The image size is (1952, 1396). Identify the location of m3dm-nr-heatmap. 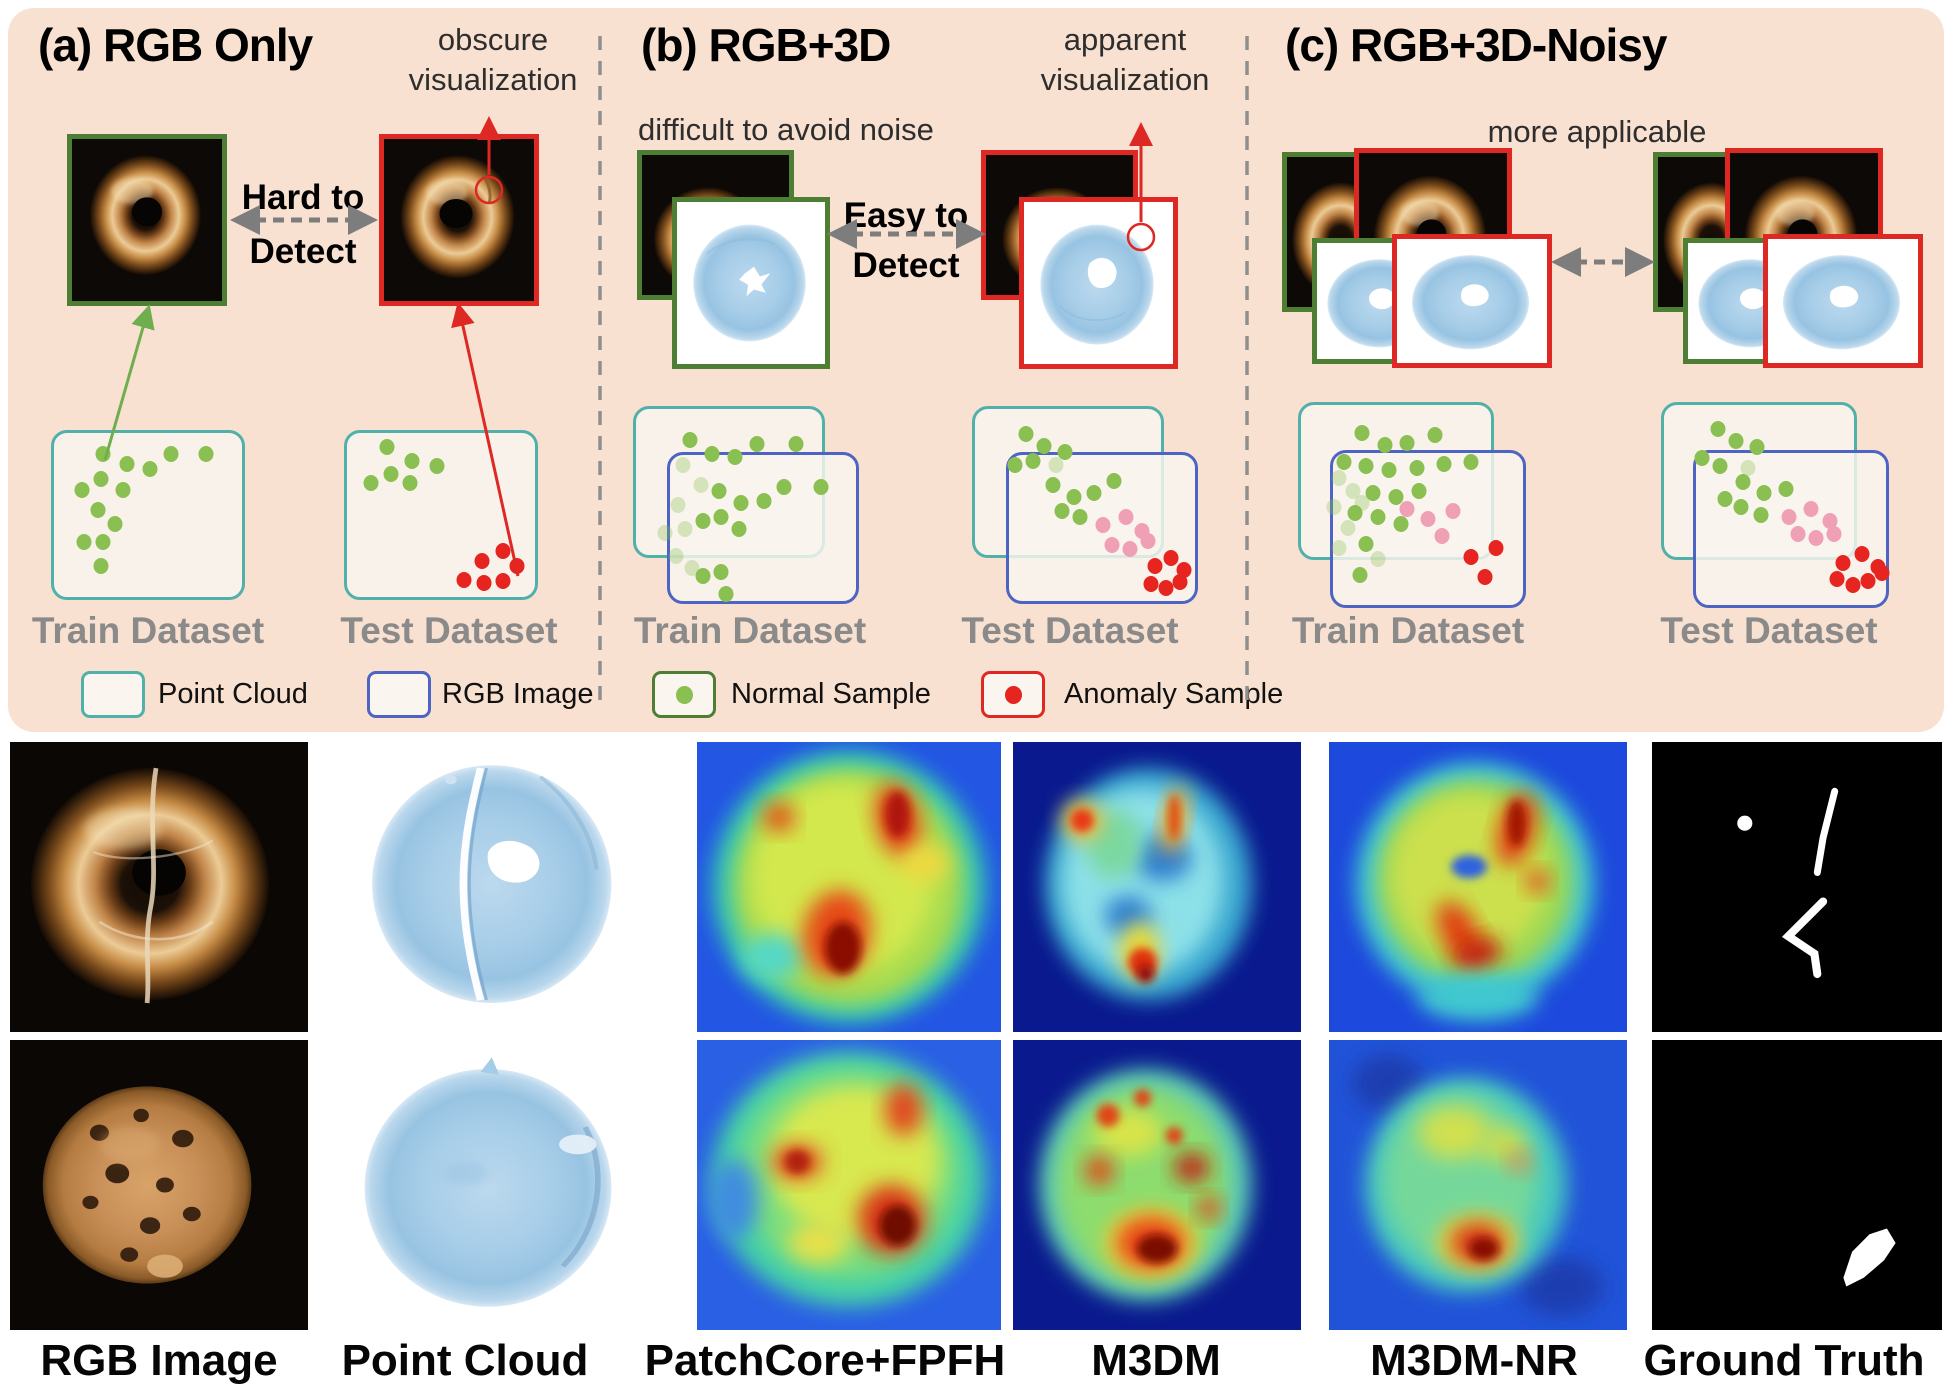
(1478, 887).